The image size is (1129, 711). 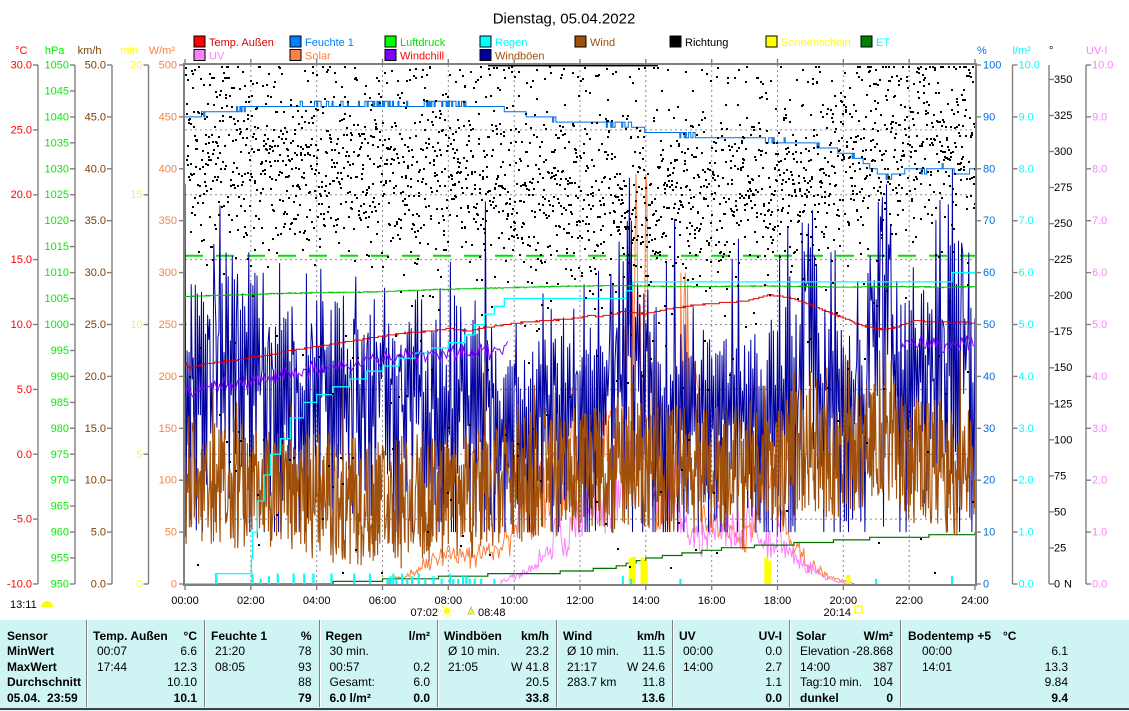 I want to click on svg-text: UV, so click(x=217, y=57).